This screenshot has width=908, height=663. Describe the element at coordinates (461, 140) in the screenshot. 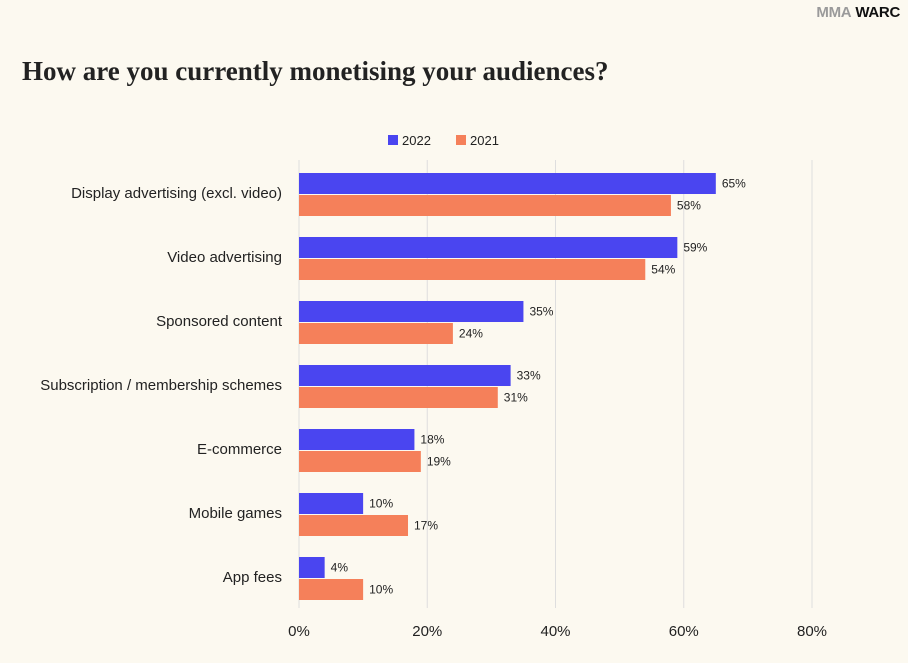

I see `legend-swatch-2021` at that location.